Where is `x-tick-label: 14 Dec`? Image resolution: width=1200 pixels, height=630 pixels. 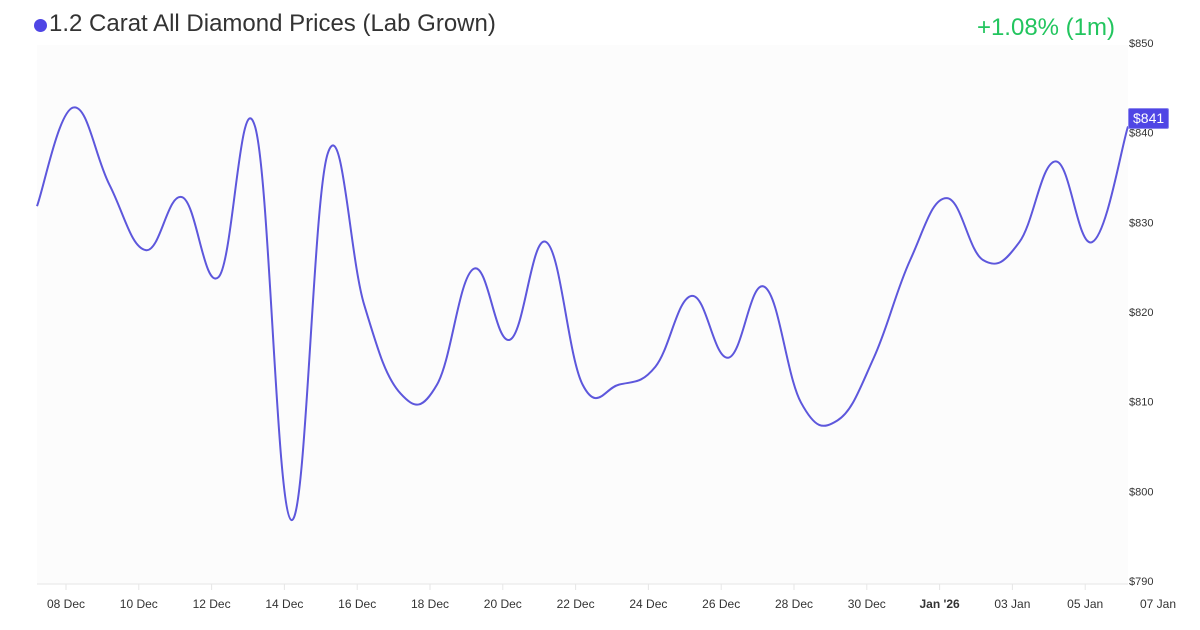
x-tick-label: 14 Dec is located at coordinates (284, 604).